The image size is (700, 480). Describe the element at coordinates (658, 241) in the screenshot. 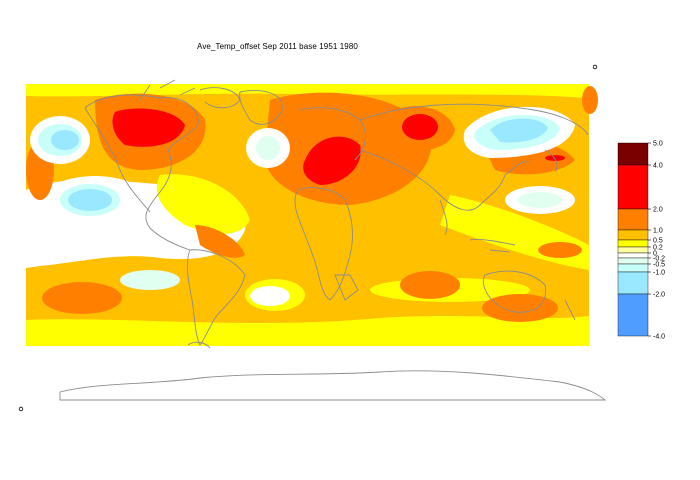

I see `legend-label-4: 0.5` at that location.